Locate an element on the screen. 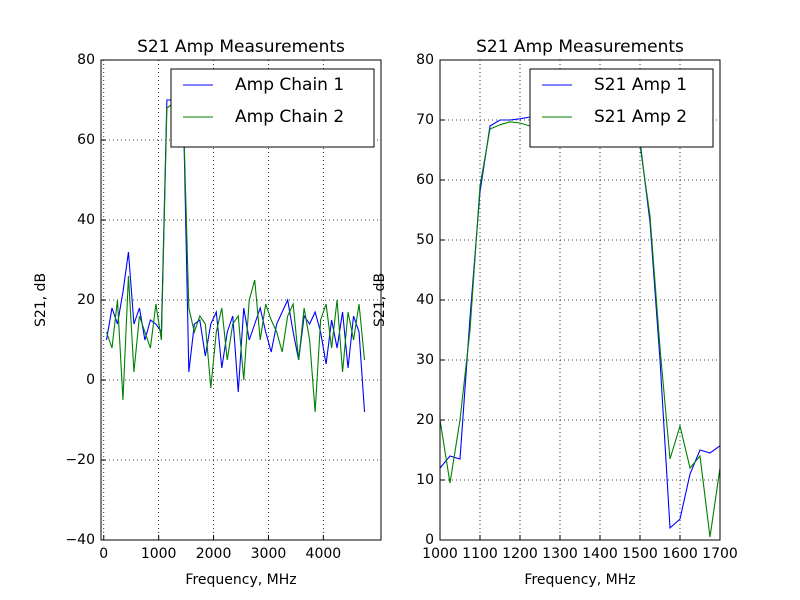  x-tick-label: 1200 is located at coordinates (520, 554).